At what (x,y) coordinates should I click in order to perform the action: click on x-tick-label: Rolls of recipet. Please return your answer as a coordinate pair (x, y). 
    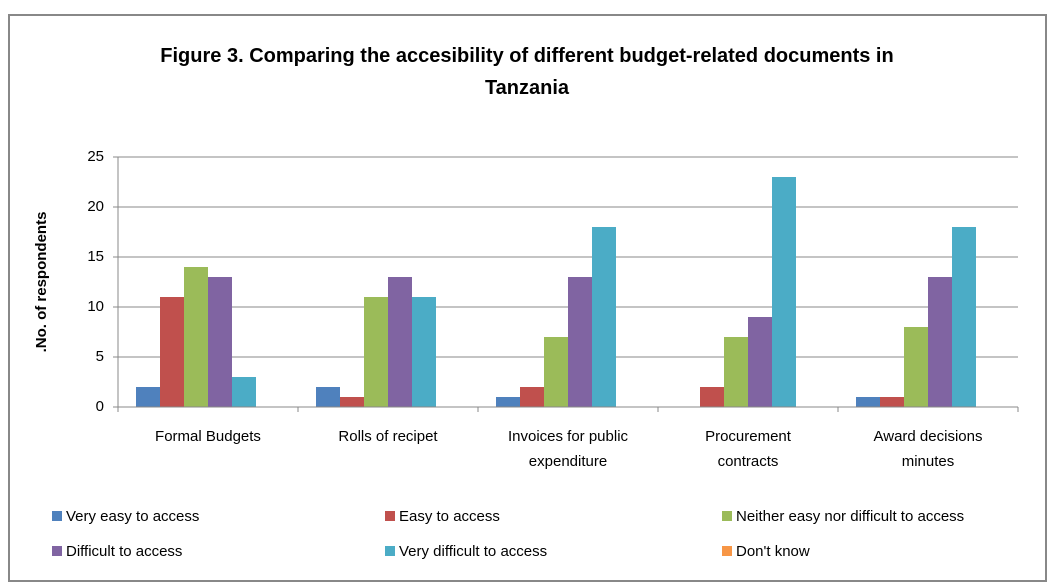
    Looking at the image, I should click on (388, 436).